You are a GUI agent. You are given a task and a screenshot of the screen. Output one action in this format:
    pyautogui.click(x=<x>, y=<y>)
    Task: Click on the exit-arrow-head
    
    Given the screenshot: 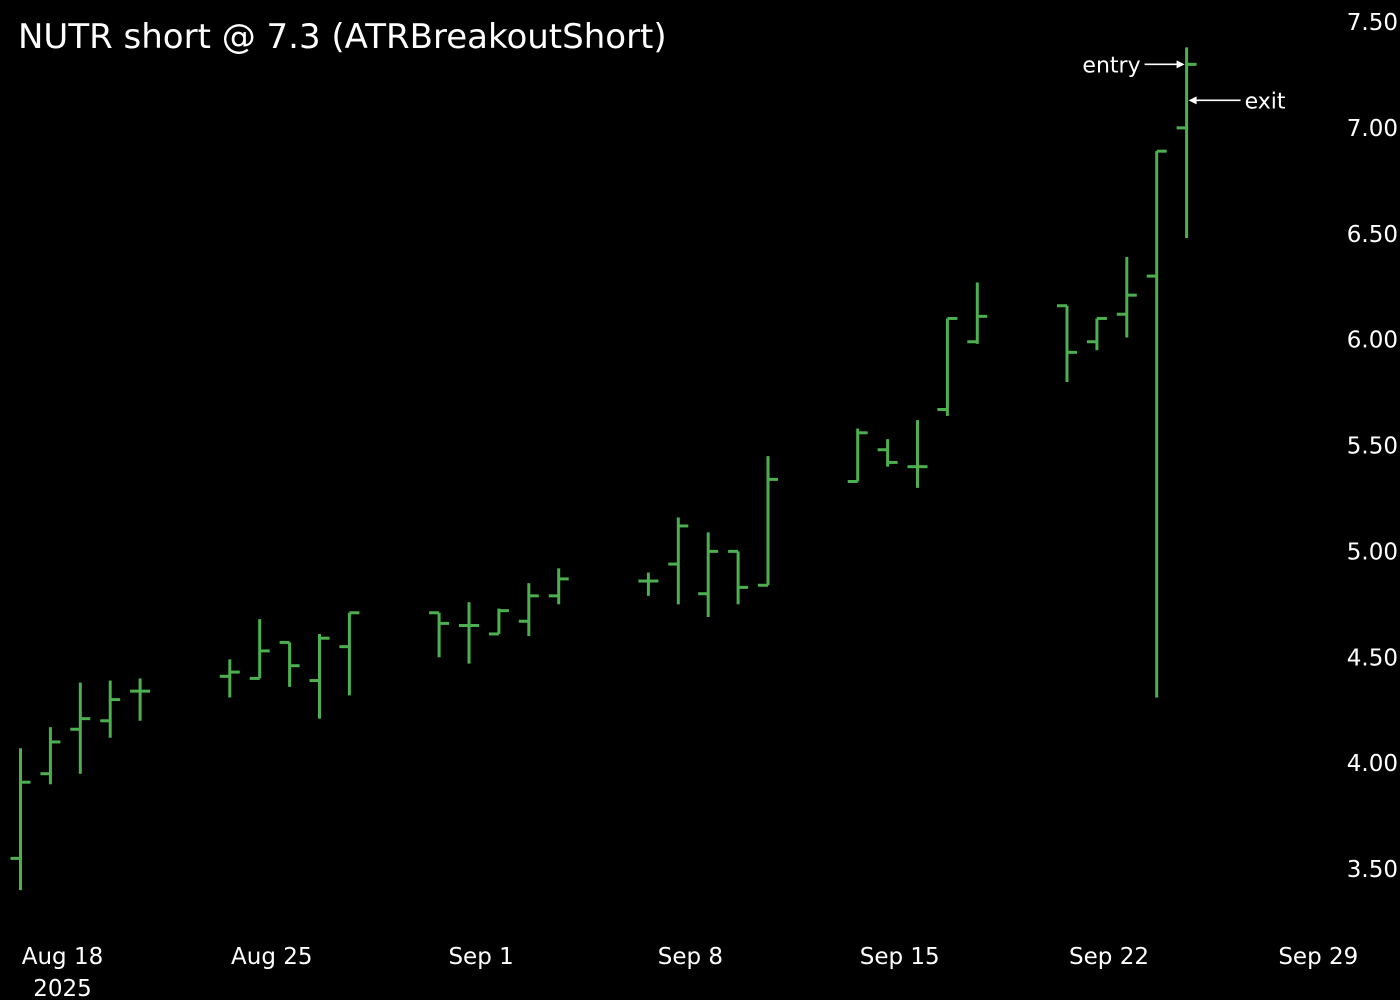 What is the action you would take?
    pyautogui.click(x=1192, y=100)
    